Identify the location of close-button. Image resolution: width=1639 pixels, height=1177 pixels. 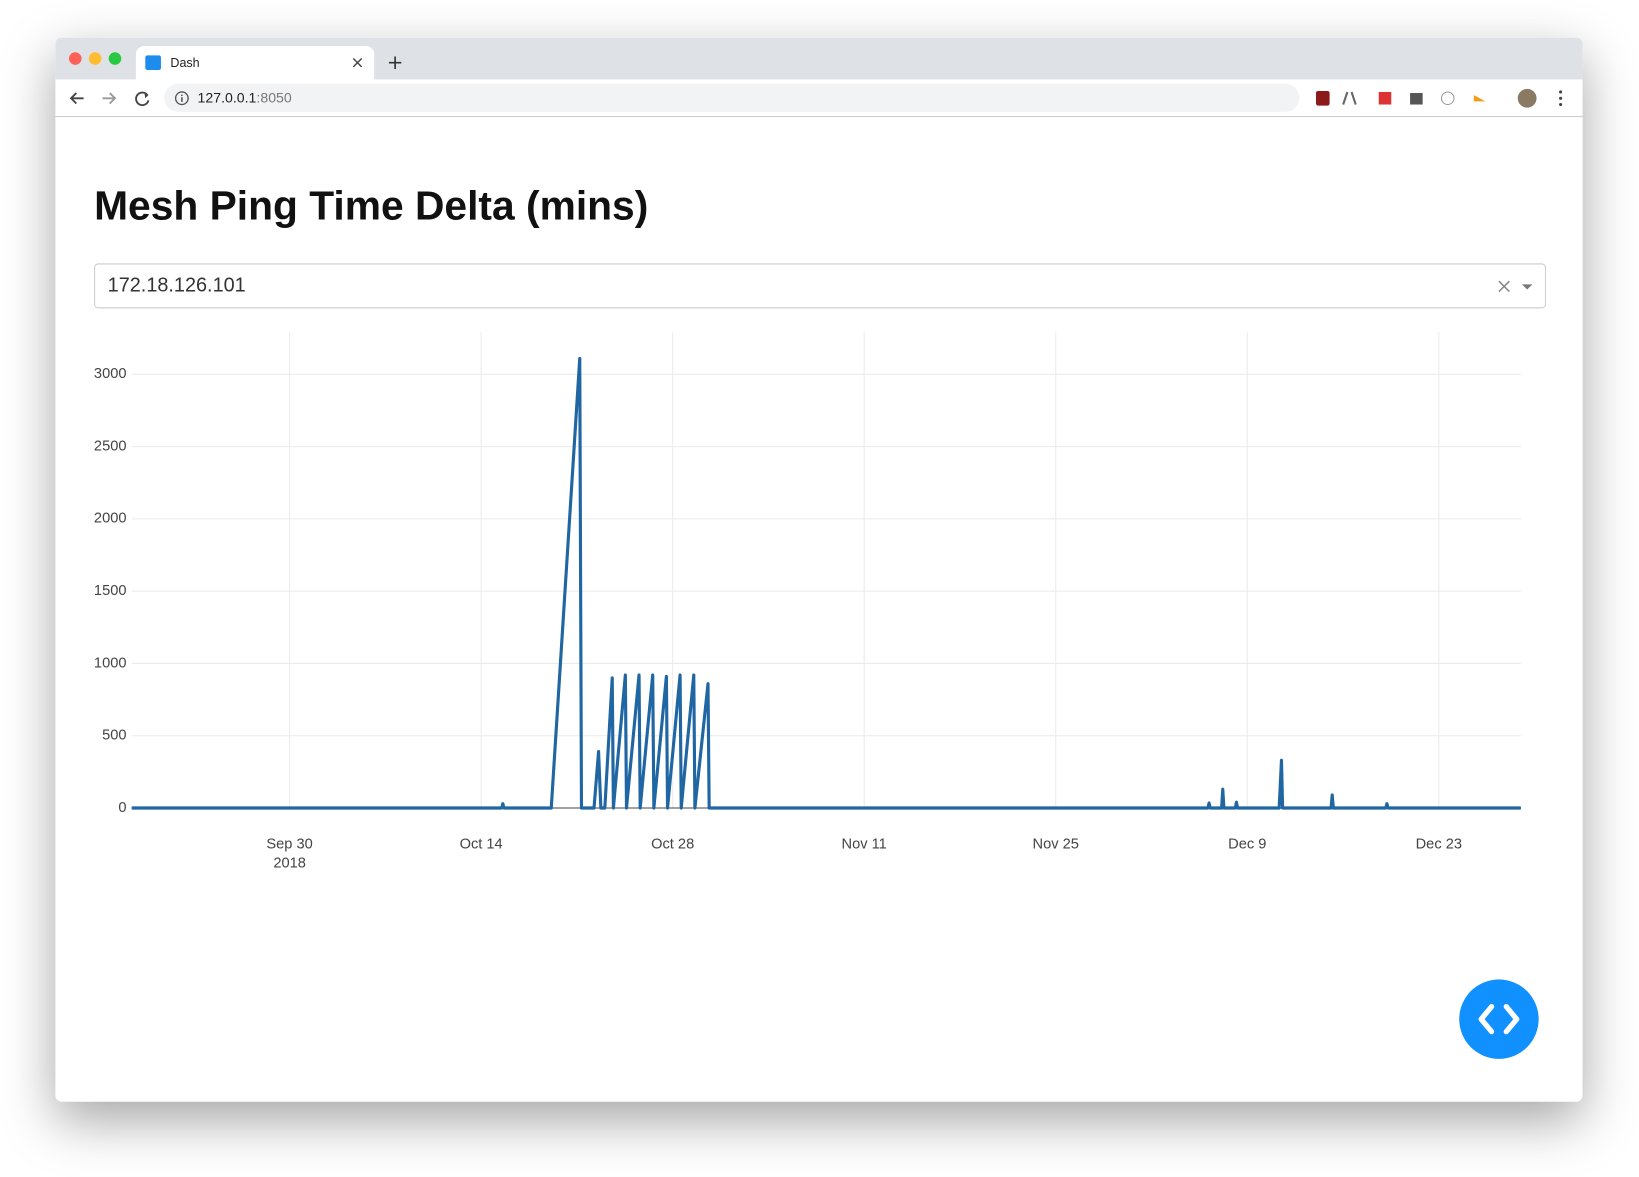
(75, 58).